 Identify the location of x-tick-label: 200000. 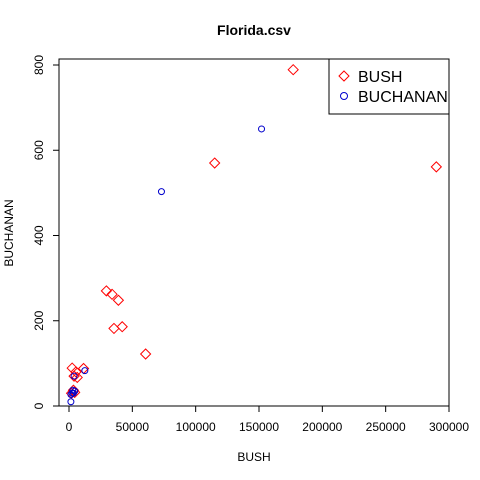
(322, 427).